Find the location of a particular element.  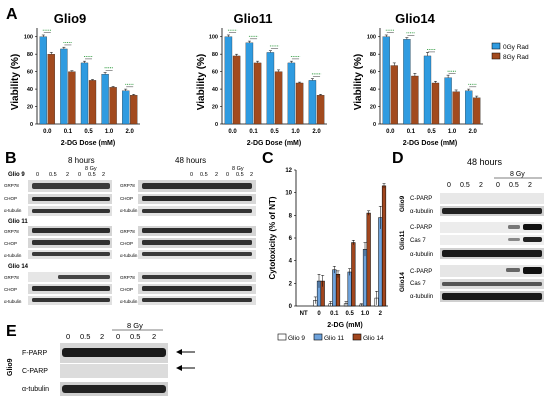

x-tick-label: 0.1 is located at coordinates (334, 314).